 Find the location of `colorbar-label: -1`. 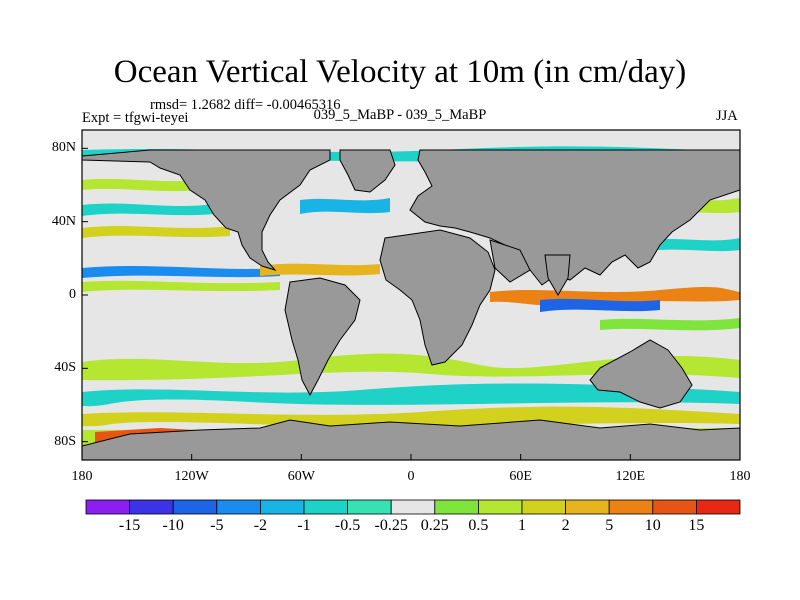

colorbar-label: -1 is located at coordinates (304, 525).